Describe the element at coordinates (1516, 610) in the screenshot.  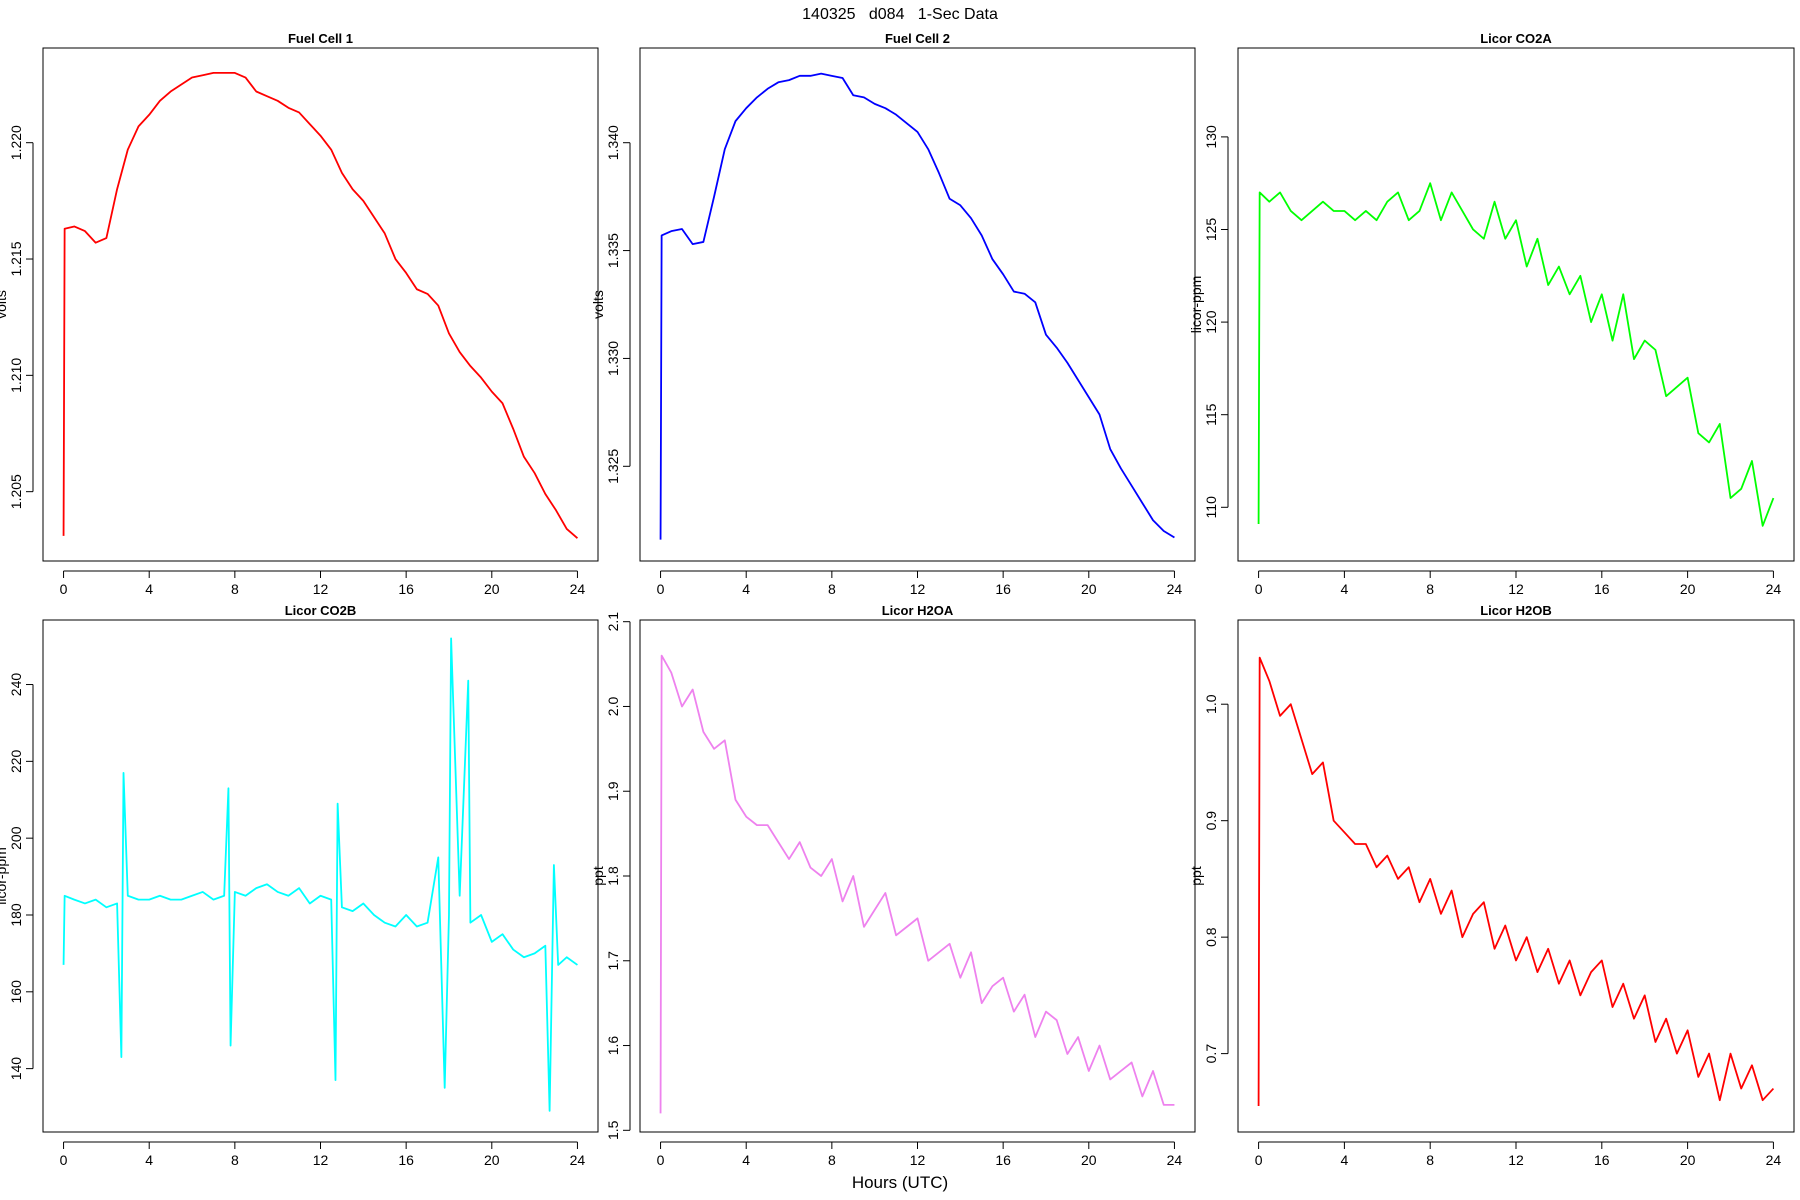
I see `panel-title: Licor H2OB` at that location.